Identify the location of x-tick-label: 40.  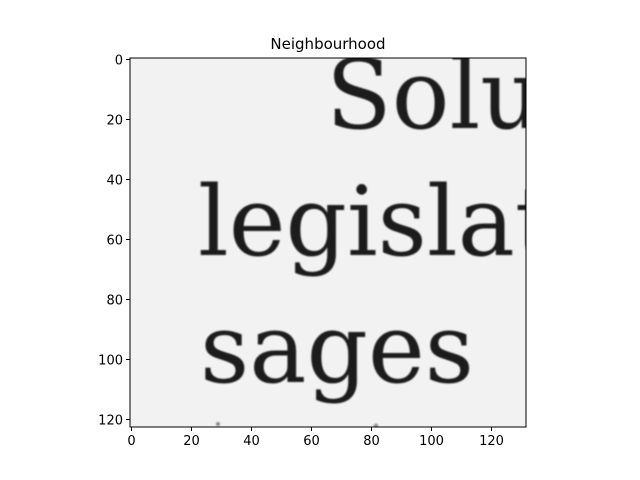
(251, 441).